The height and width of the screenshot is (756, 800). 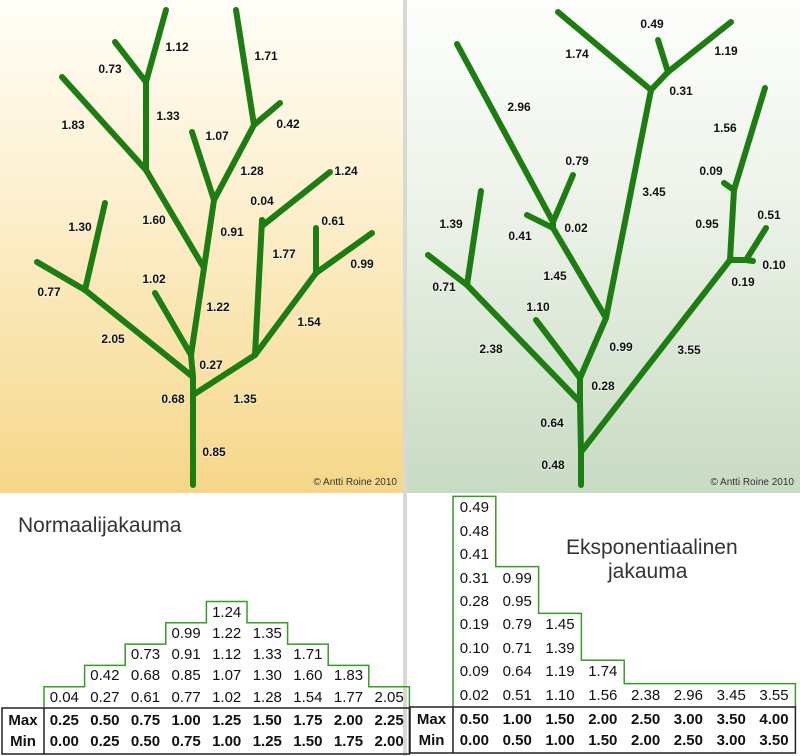 I want to click on branch-length-label: 0.19, so click(x=743, y=282).